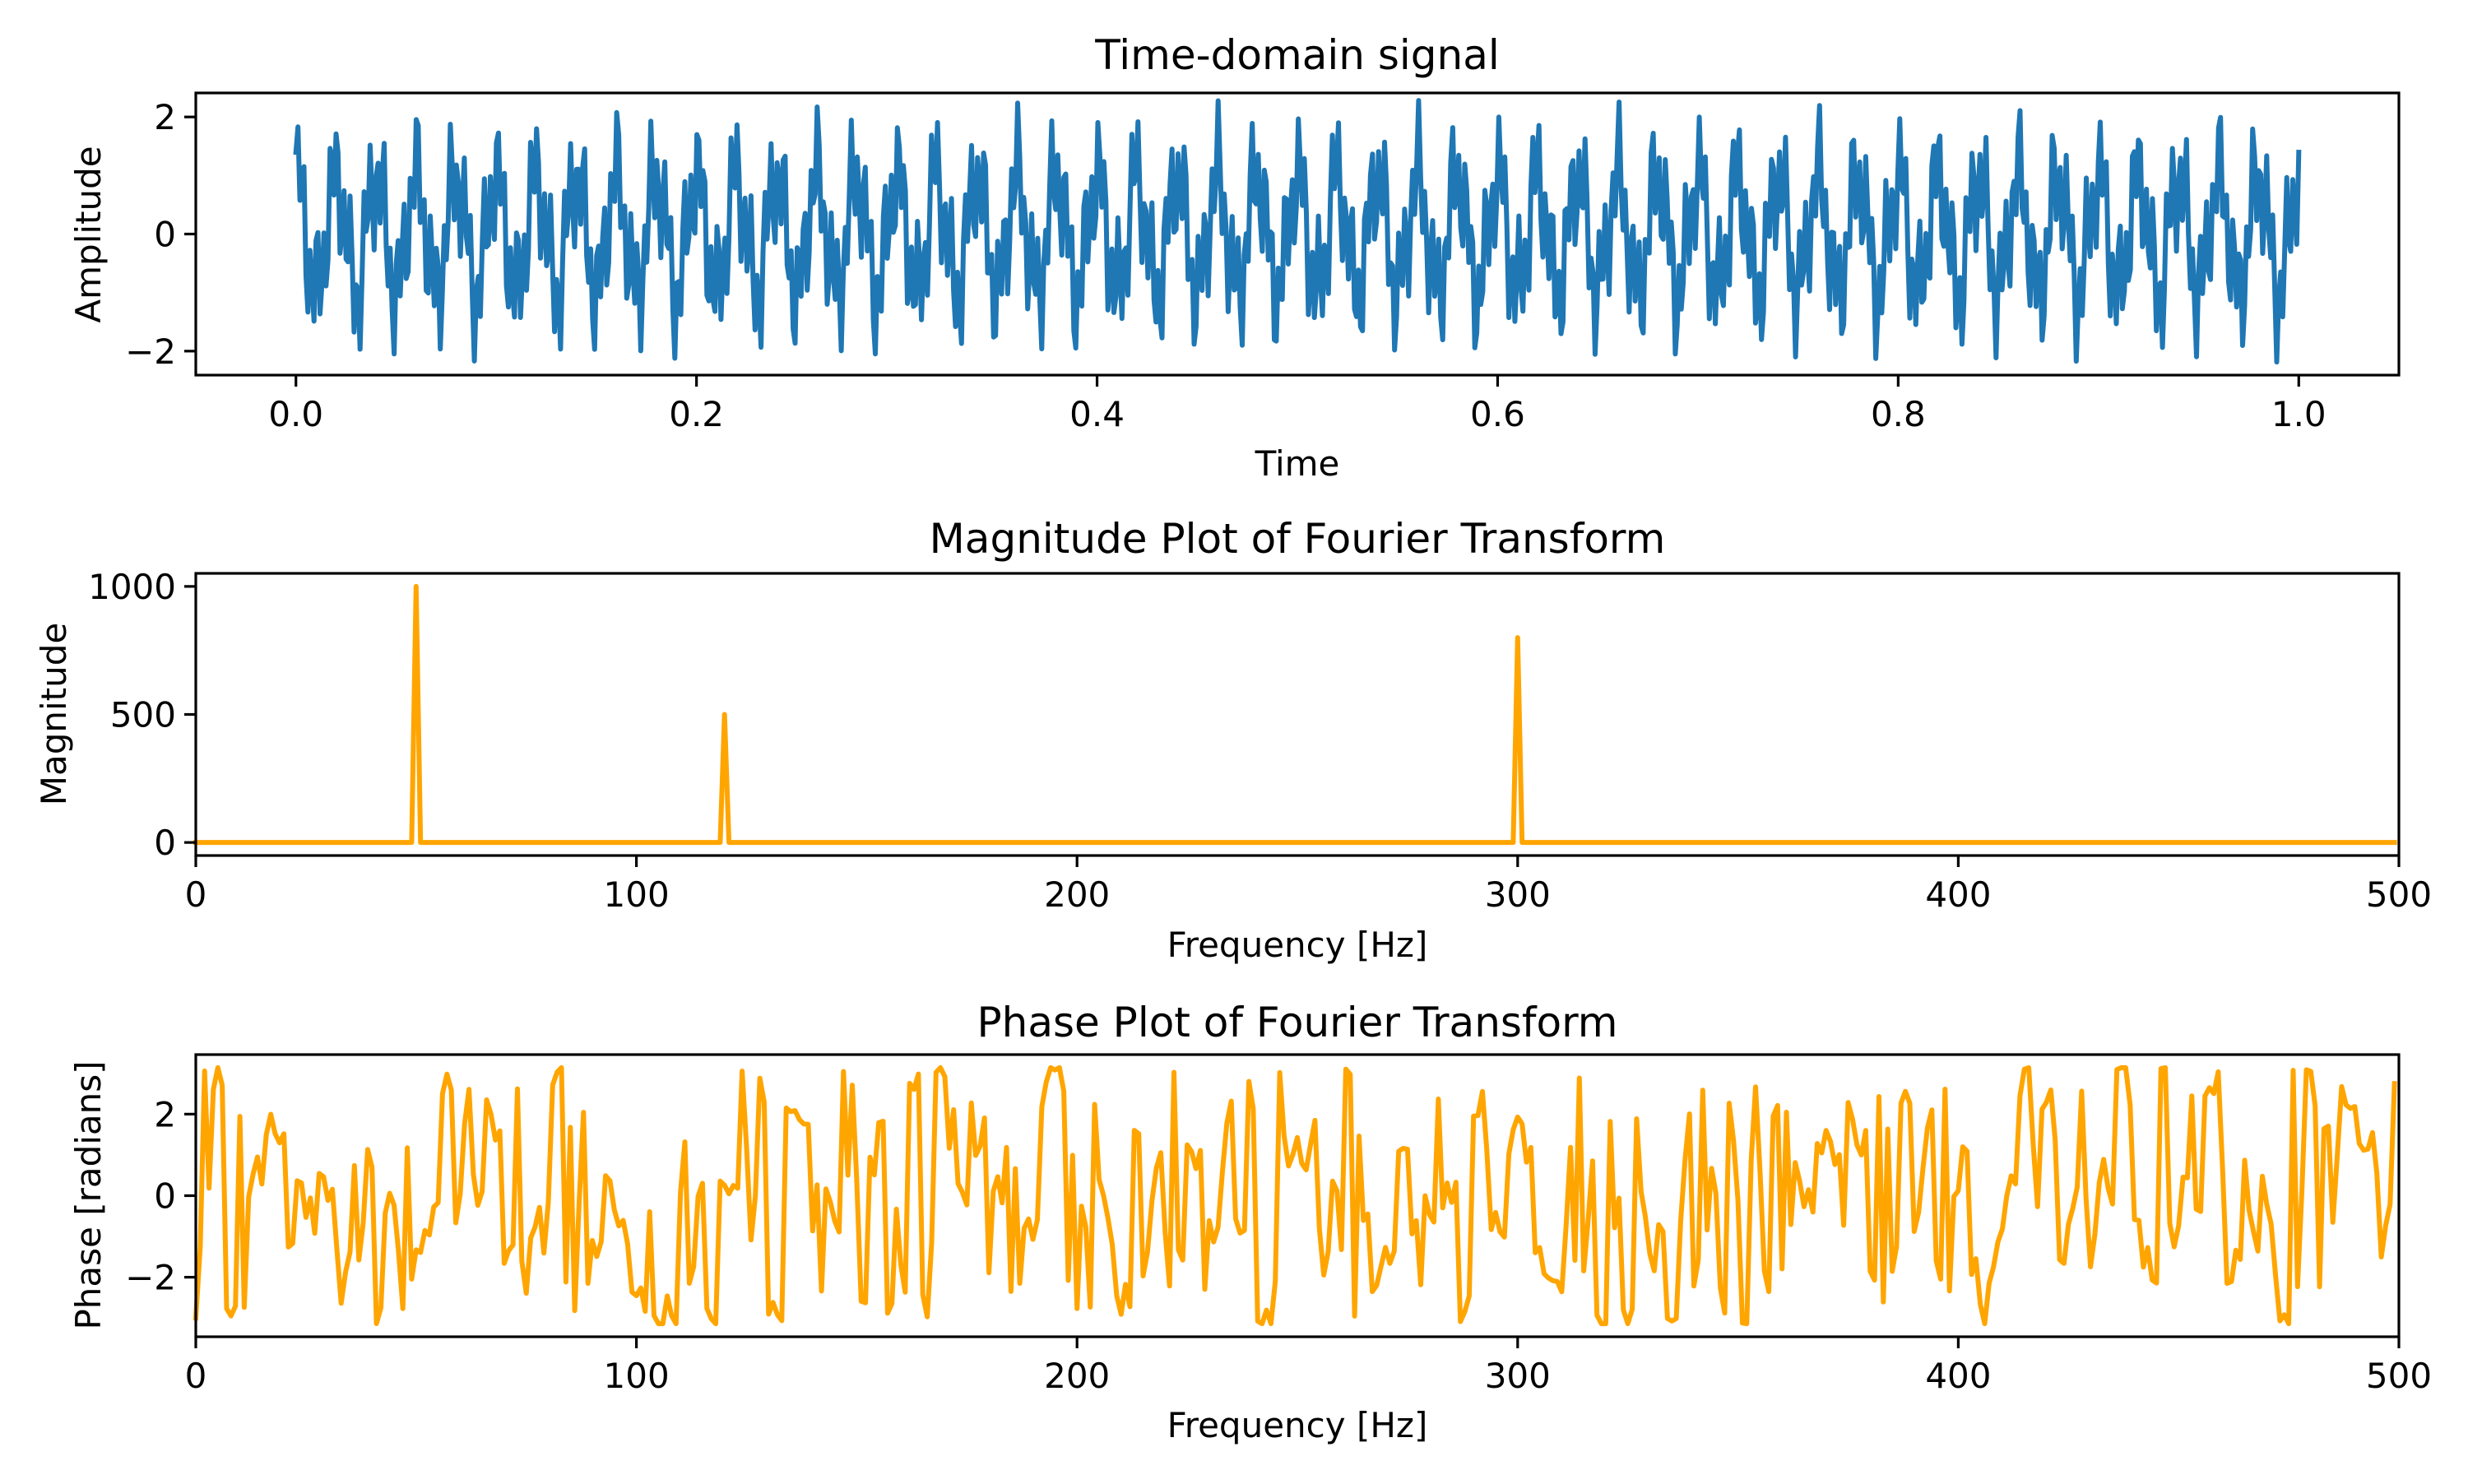 The width and height of the screenshot is (2468, 1484). I want to click on phase-x-label: Frequency [Hz], so click(1297, 1425).